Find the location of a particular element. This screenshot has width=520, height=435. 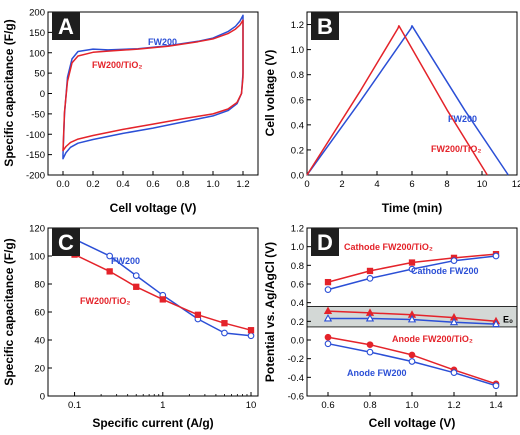

x-tick-label: 1 is located at coordinates (162, 405).